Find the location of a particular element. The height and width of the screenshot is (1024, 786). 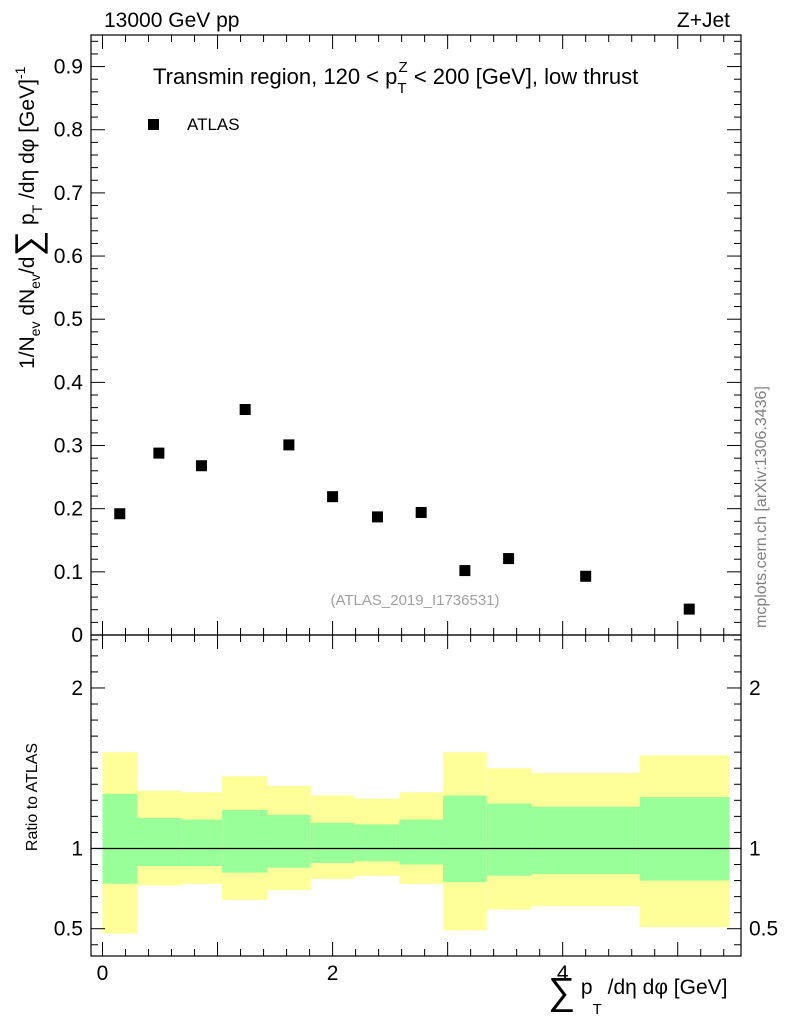

ratio-y-tick-label: 2 is located at coordinates (77, 688).